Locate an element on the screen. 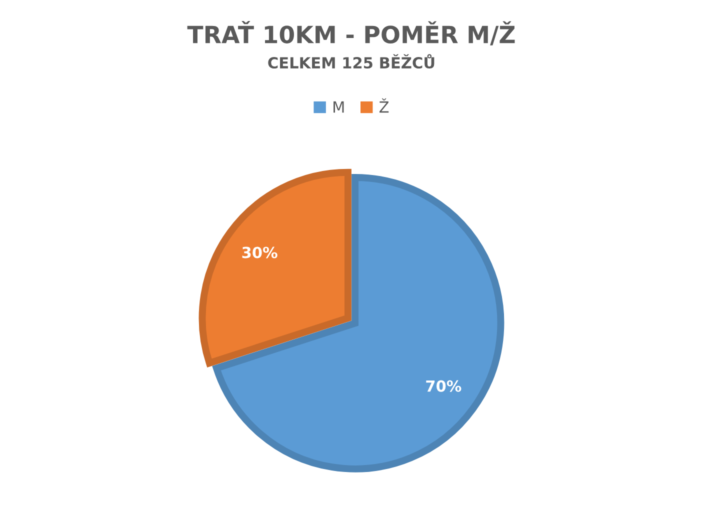  data-label: 70% is located at coordinates (444, 386).